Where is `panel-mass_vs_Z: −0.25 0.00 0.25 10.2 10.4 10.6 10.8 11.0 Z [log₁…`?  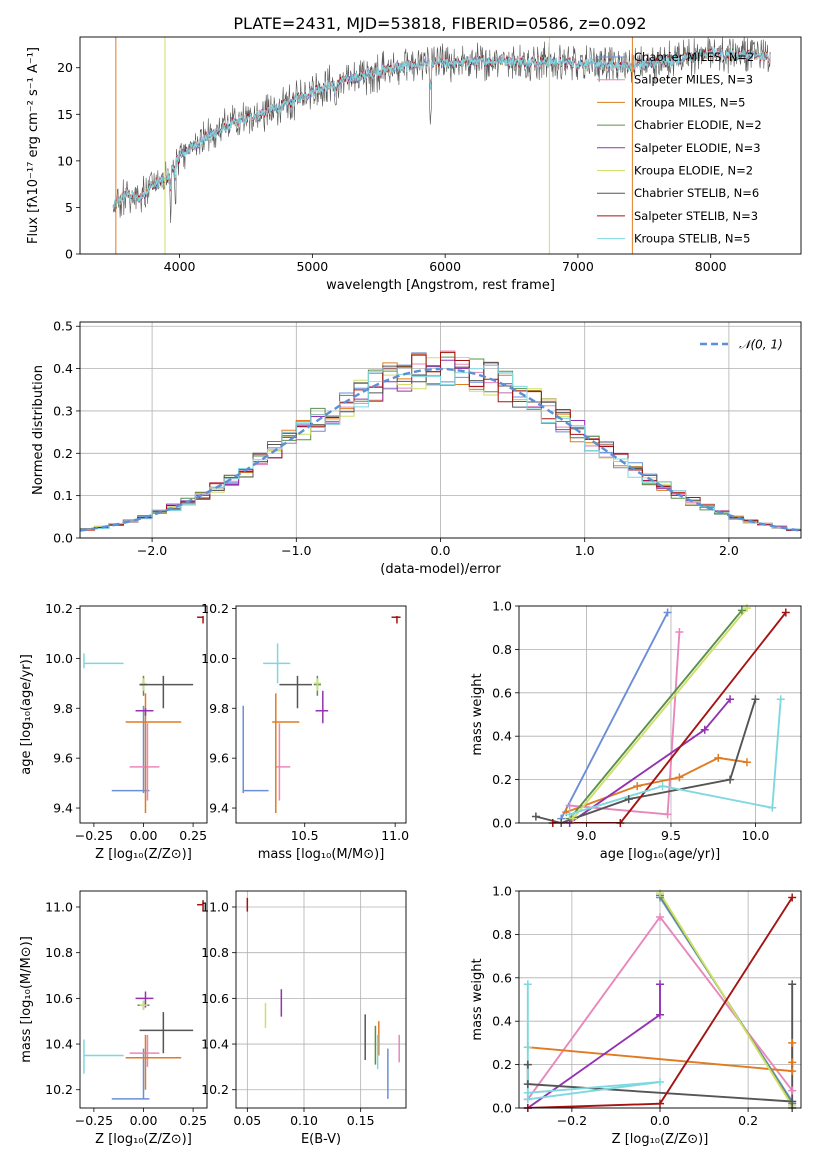 panel-mass_vs_Z: −0.25 0.00 0.25 10.2 10.4 10.6 10.8 11.0 Z [log₁… is located at coordinates (113, 1018).